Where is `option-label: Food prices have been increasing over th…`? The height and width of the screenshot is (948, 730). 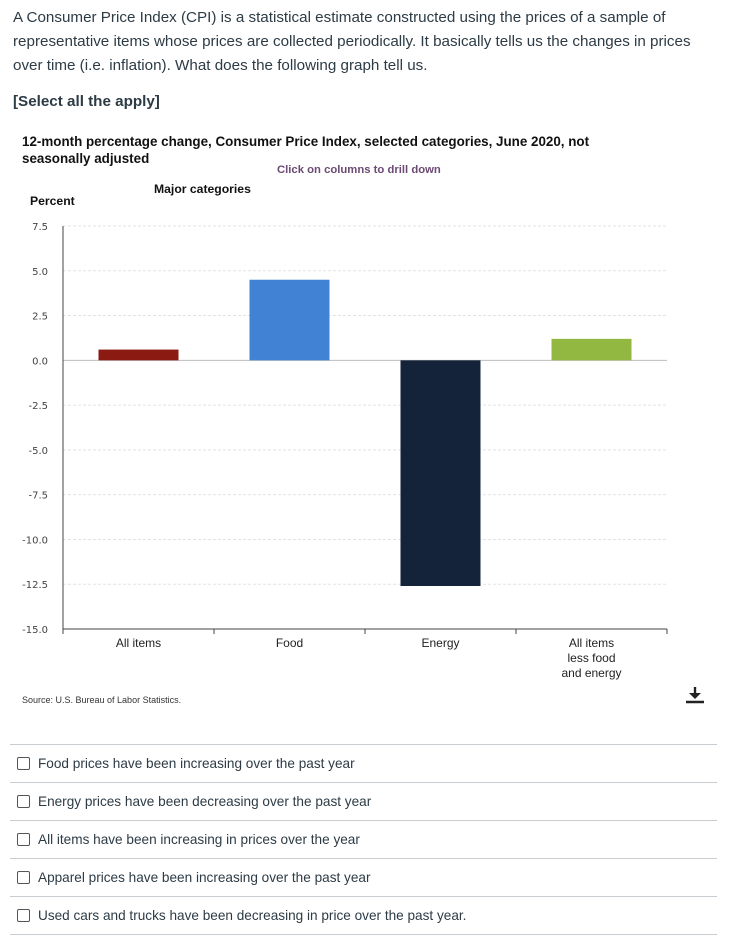 option-label: Food prices have been increasing over th… is located at coordinates (196, 763).